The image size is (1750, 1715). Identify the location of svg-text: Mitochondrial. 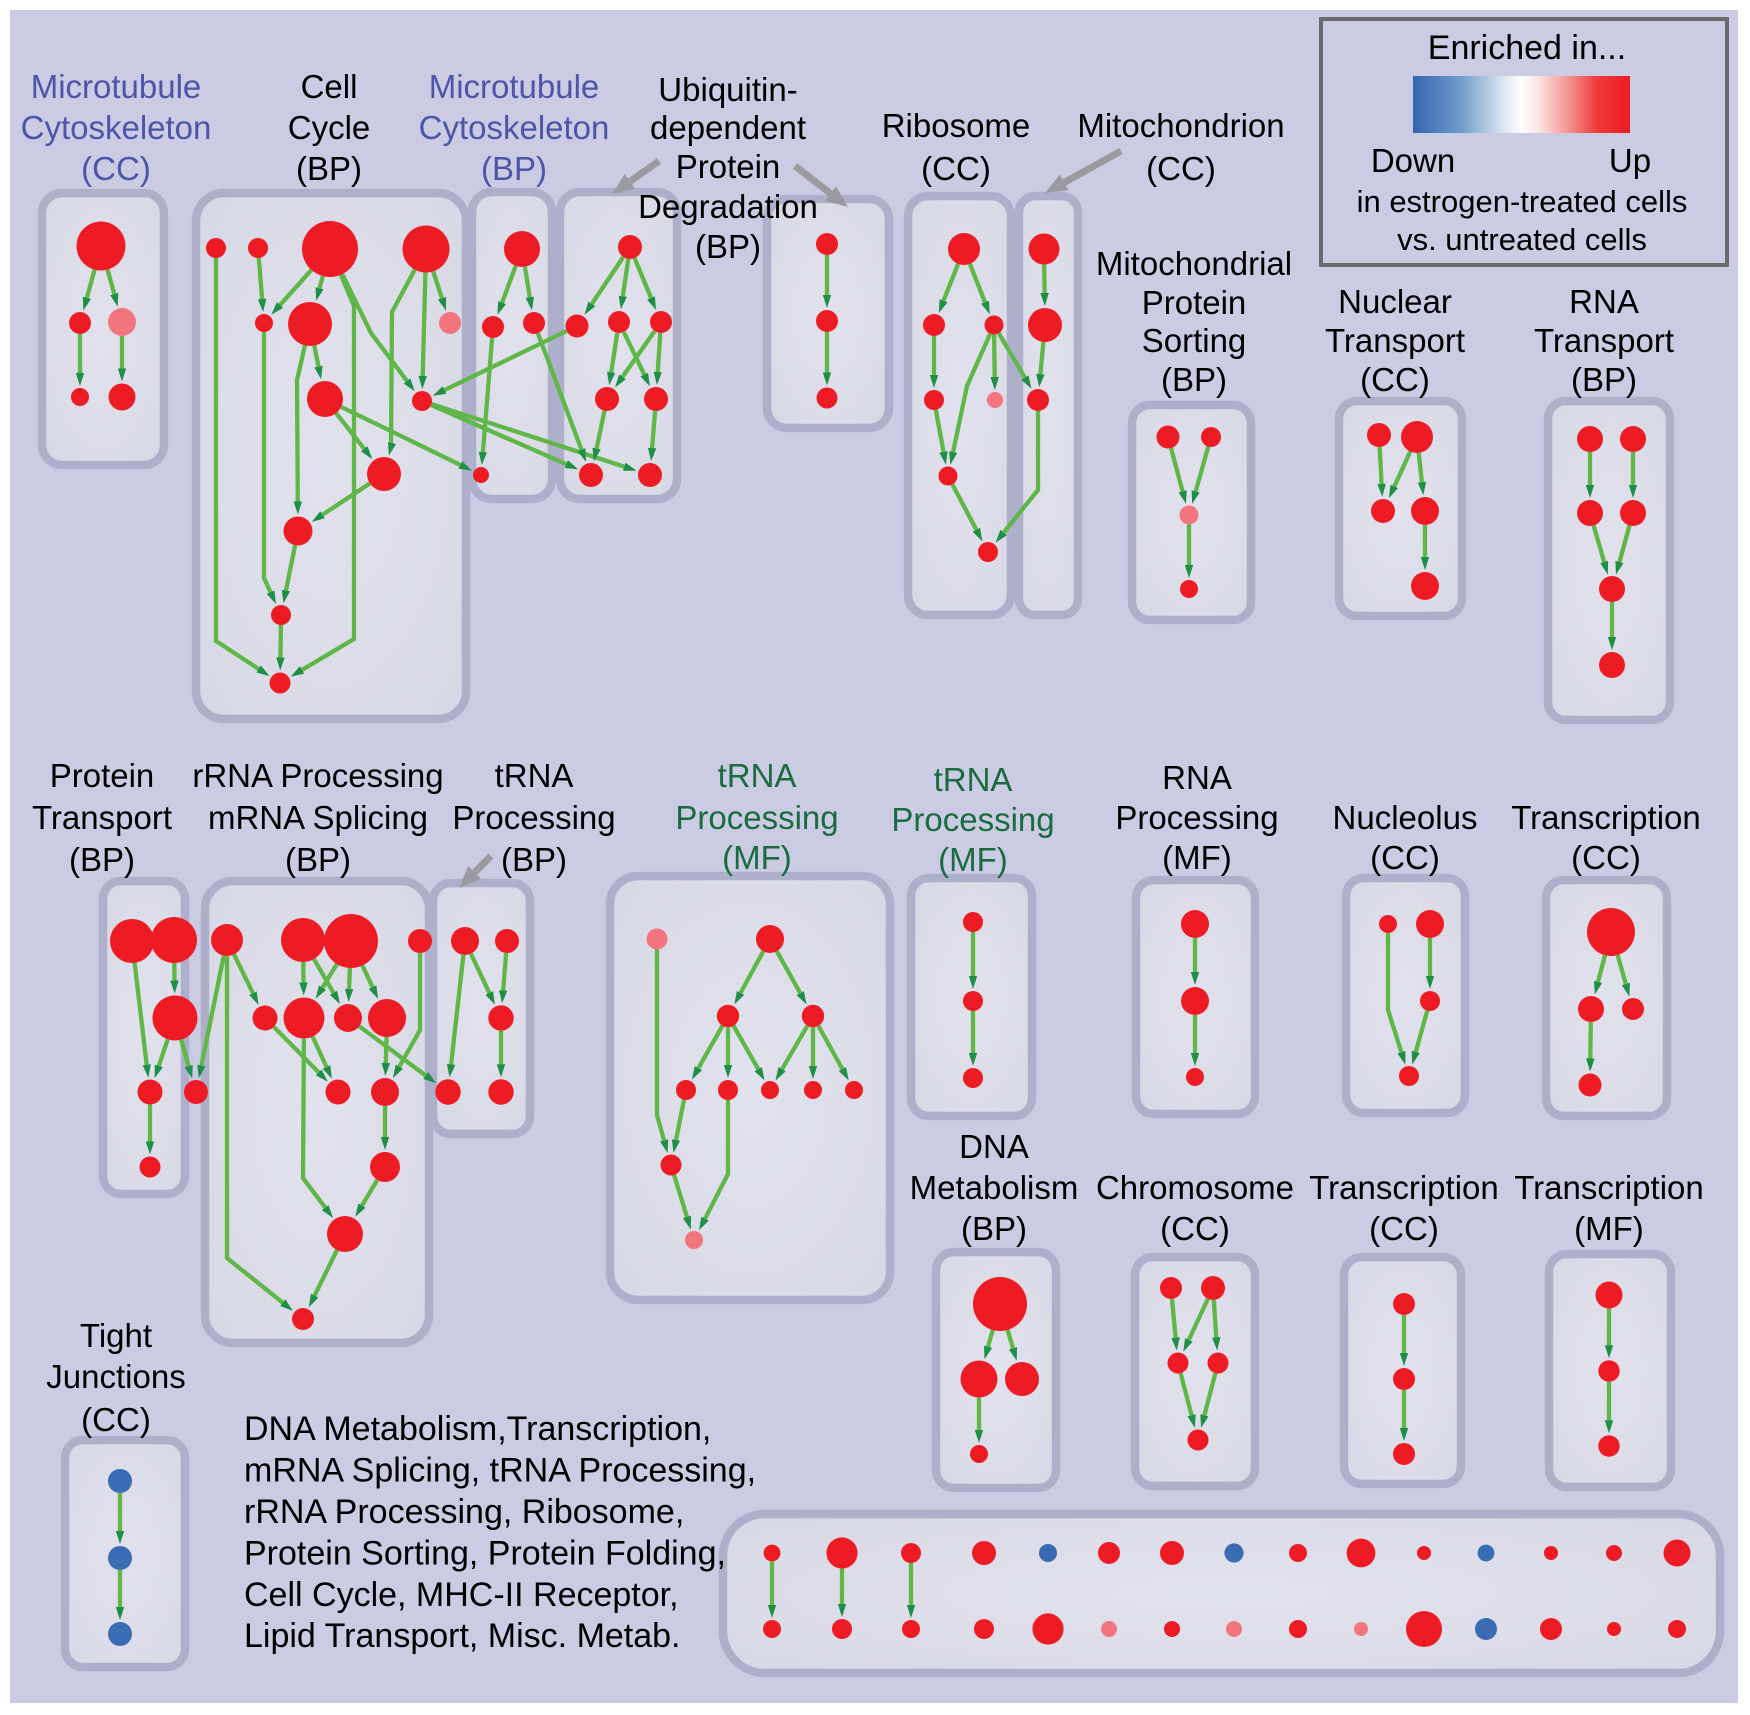
(1194, 263).